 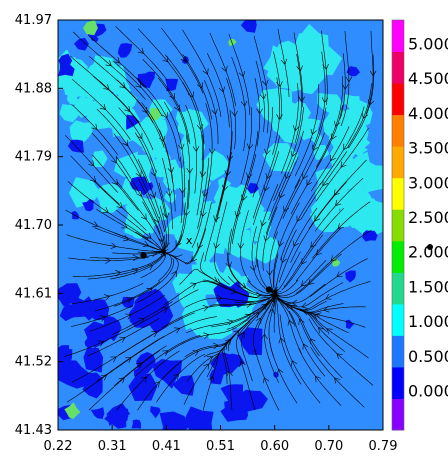 What do you see at coordinates (274, 446) in the screenshot?
I see `x-tick-label: 0.60` at bounding box center [274, 446].